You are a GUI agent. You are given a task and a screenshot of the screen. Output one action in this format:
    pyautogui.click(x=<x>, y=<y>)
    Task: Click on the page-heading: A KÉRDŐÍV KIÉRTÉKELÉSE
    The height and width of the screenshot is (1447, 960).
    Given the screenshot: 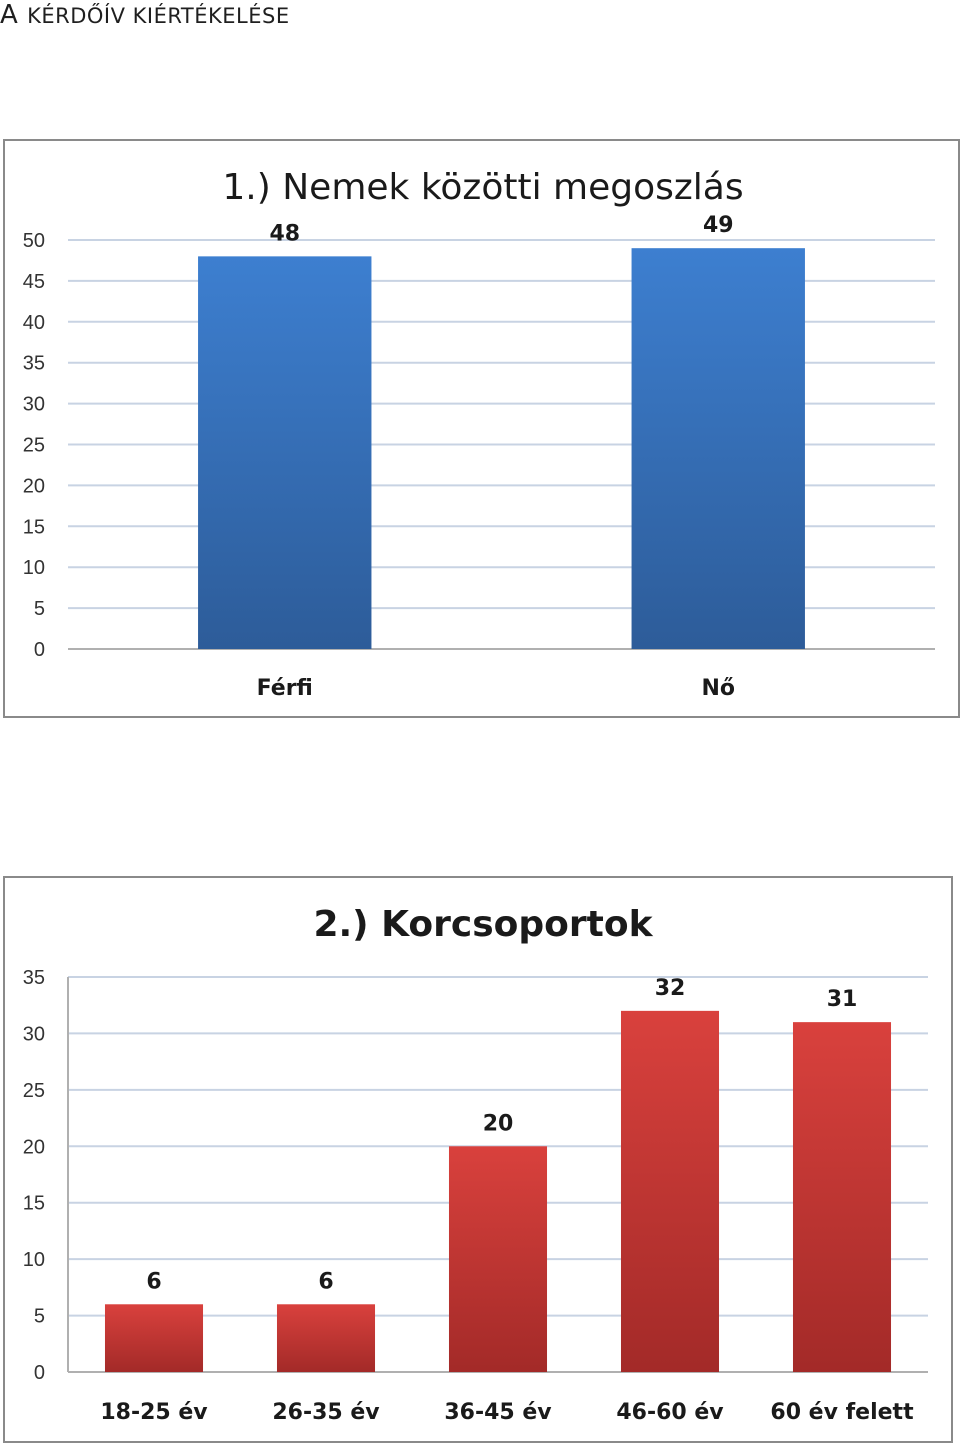 What is the action you would take?
    pyautogui.click(x=145, y=15)
    